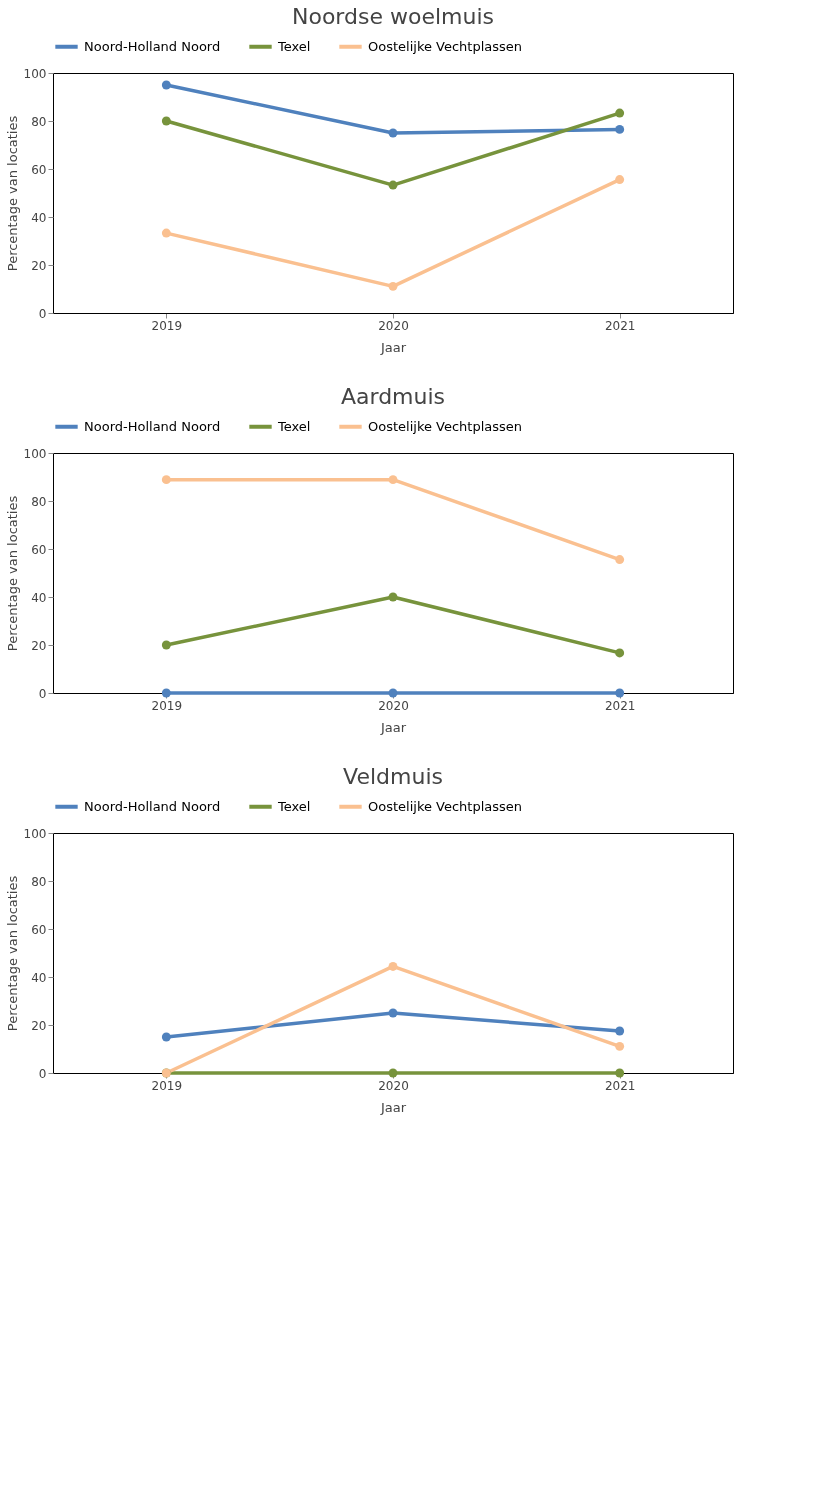 This screenshot has height=1486, width=826. Describe the element at coordinates (393, 16) in the screenshot. I see `chart-title: Noordse woelmuis` at that location.